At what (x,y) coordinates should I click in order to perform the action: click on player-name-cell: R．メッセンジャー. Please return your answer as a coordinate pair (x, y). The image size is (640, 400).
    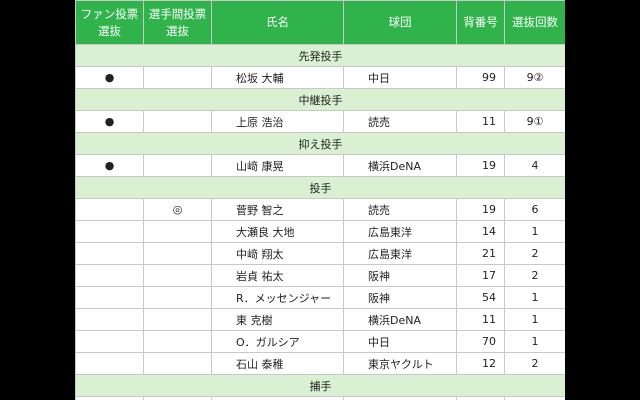
    Looking at the image, I should click on (277, 297).